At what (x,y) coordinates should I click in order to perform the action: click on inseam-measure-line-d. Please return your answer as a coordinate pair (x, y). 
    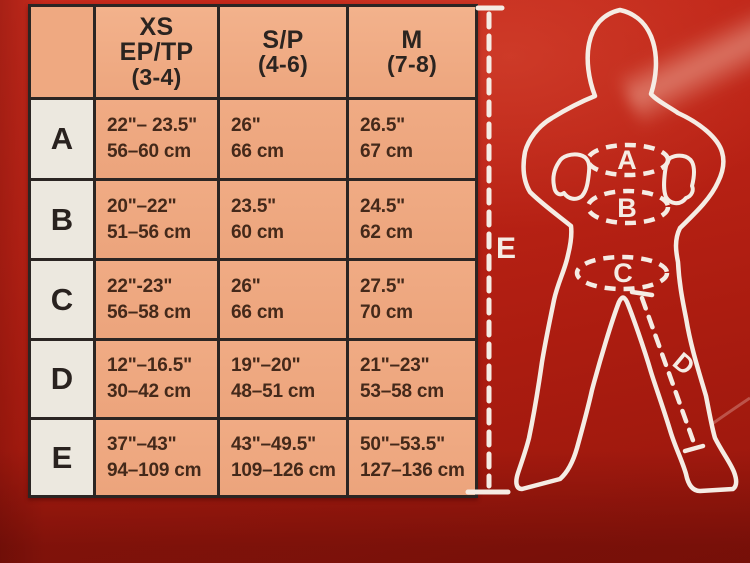
    Looking at the image, I should click on (667, 371).